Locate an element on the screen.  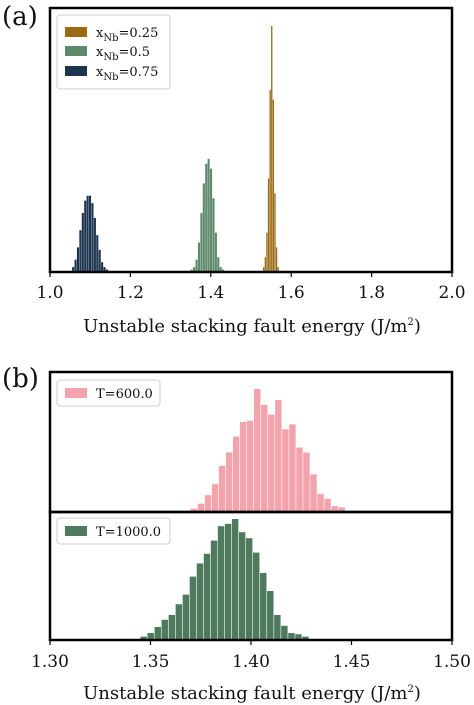
legend-swatch-t1000 is located at coordinates (76, 531).